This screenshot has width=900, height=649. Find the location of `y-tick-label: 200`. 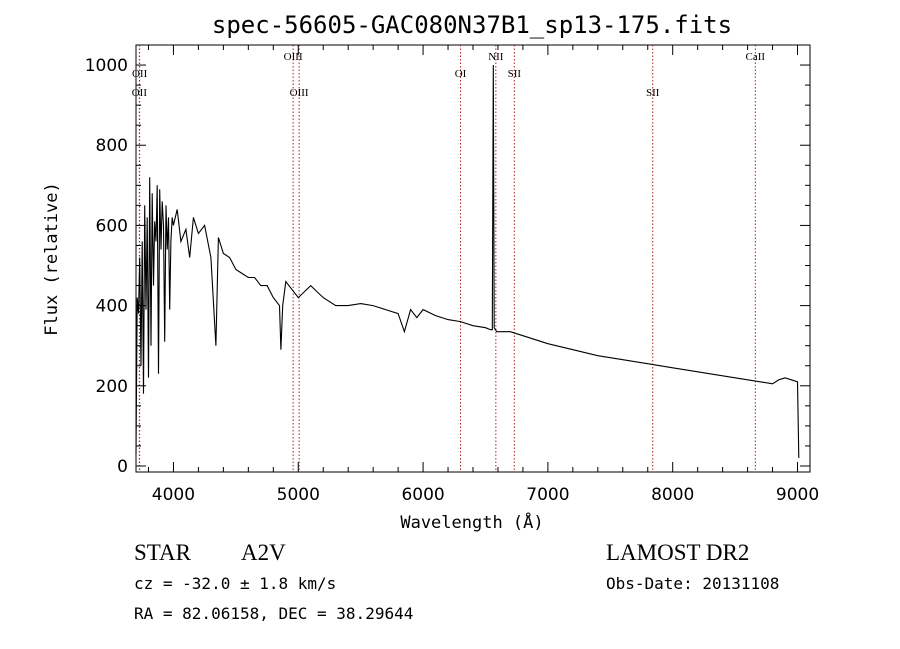

y-tick-label: 200 is located at coordinates (112, 387).